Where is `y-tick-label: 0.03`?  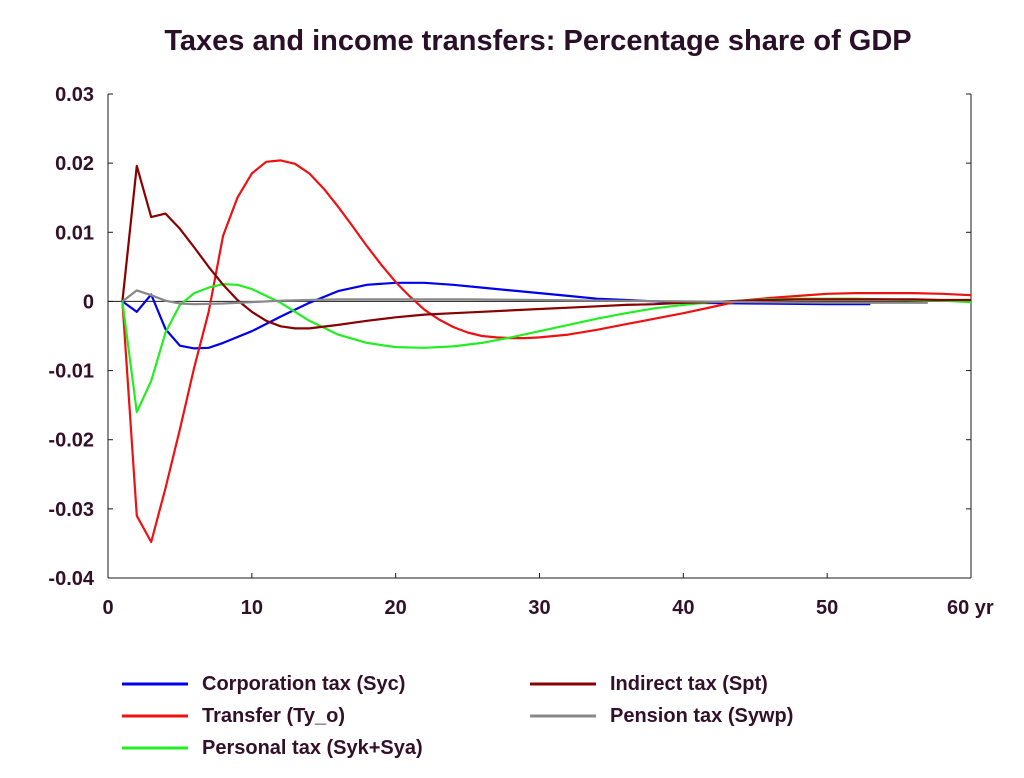 y-tick-label: 0.03 is located at coordinates (74, 95).